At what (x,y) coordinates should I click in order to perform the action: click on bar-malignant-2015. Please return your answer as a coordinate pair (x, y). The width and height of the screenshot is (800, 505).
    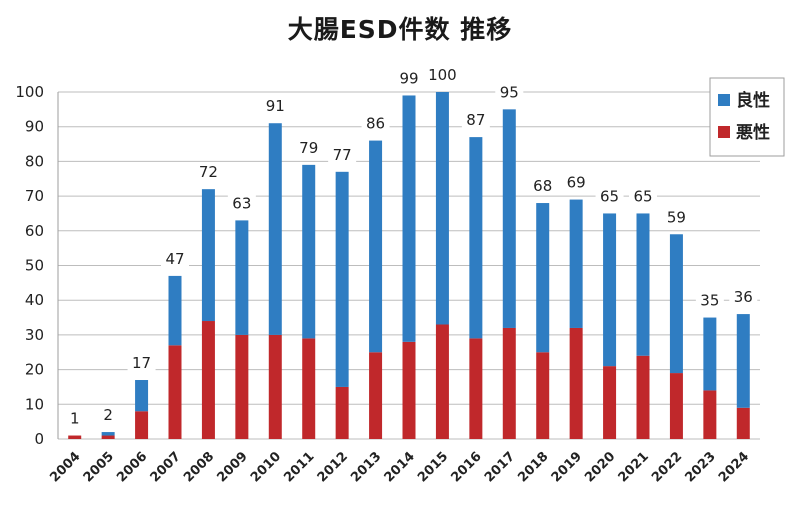
    Looking at the image, I should click on (442, 381).